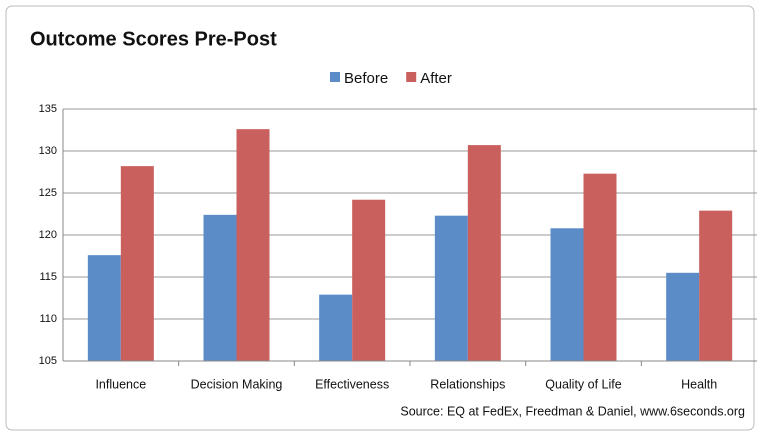  Describe the element at coordinates (699, 384) in the screenshot. I see `x-tick-label: Health` at that location.